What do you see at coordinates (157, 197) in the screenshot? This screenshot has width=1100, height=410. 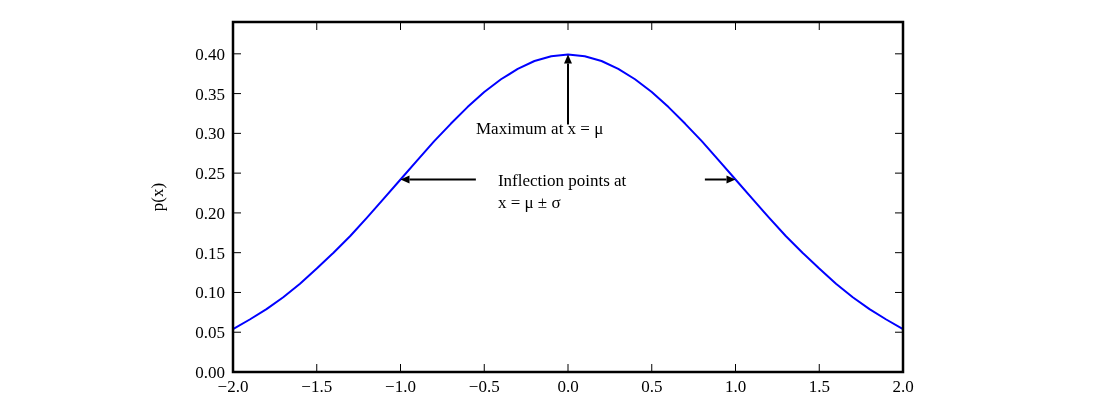 I see `y-axis-title: p(x)` at bounding box center [157, 197].